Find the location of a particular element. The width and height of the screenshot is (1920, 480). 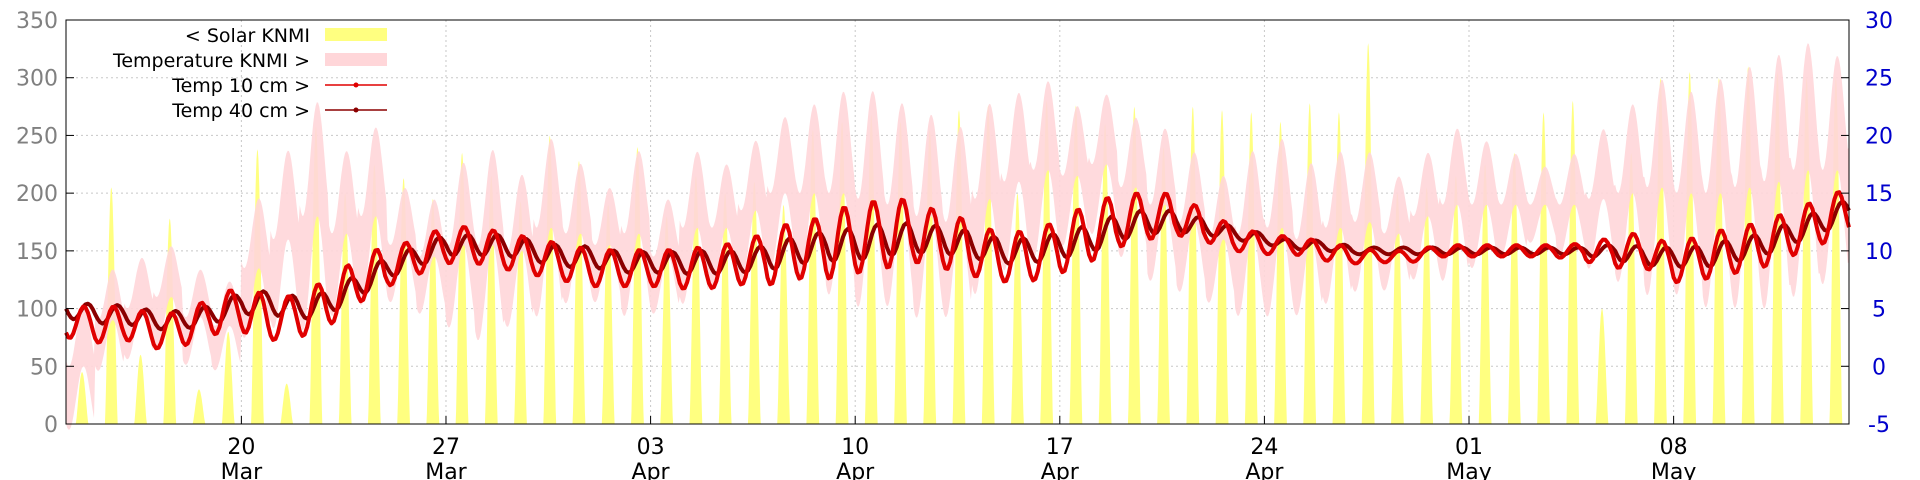

y-right-tick-label: 25 is located at coordinates (1879, 79).